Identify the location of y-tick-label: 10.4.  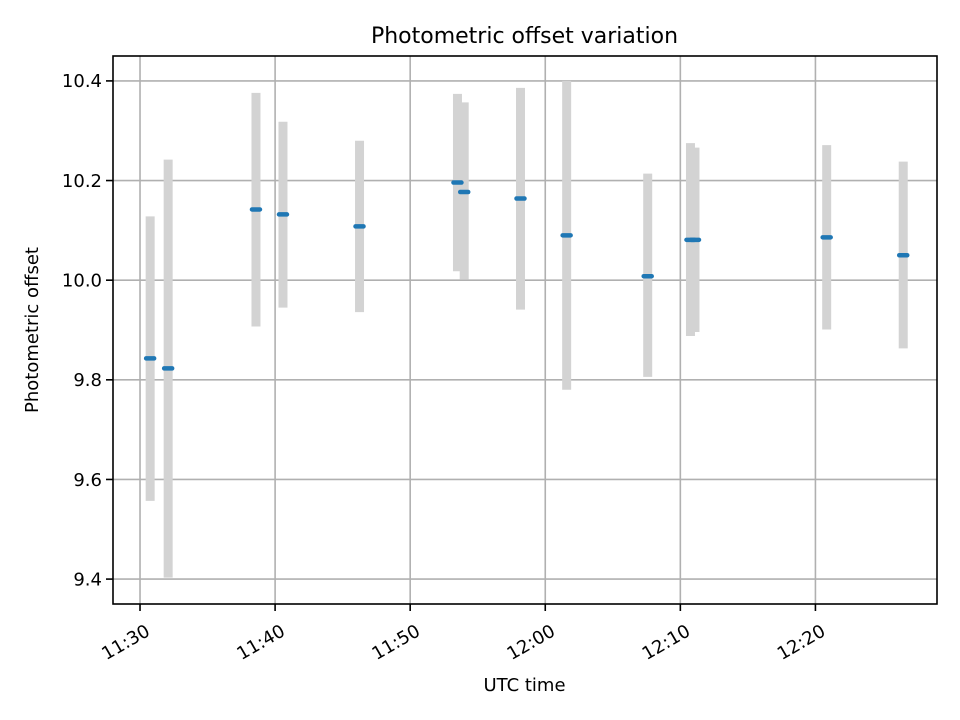
(82, 81).